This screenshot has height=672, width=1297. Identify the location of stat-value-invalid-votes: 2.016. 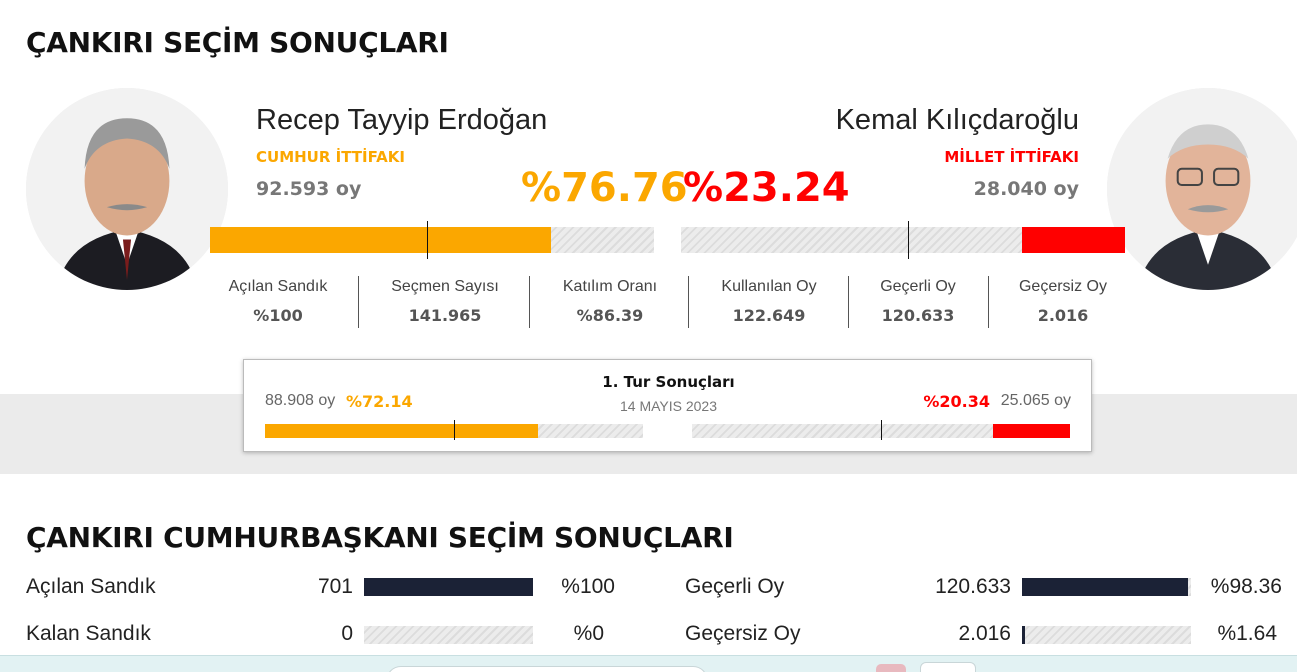
(1063, 315).